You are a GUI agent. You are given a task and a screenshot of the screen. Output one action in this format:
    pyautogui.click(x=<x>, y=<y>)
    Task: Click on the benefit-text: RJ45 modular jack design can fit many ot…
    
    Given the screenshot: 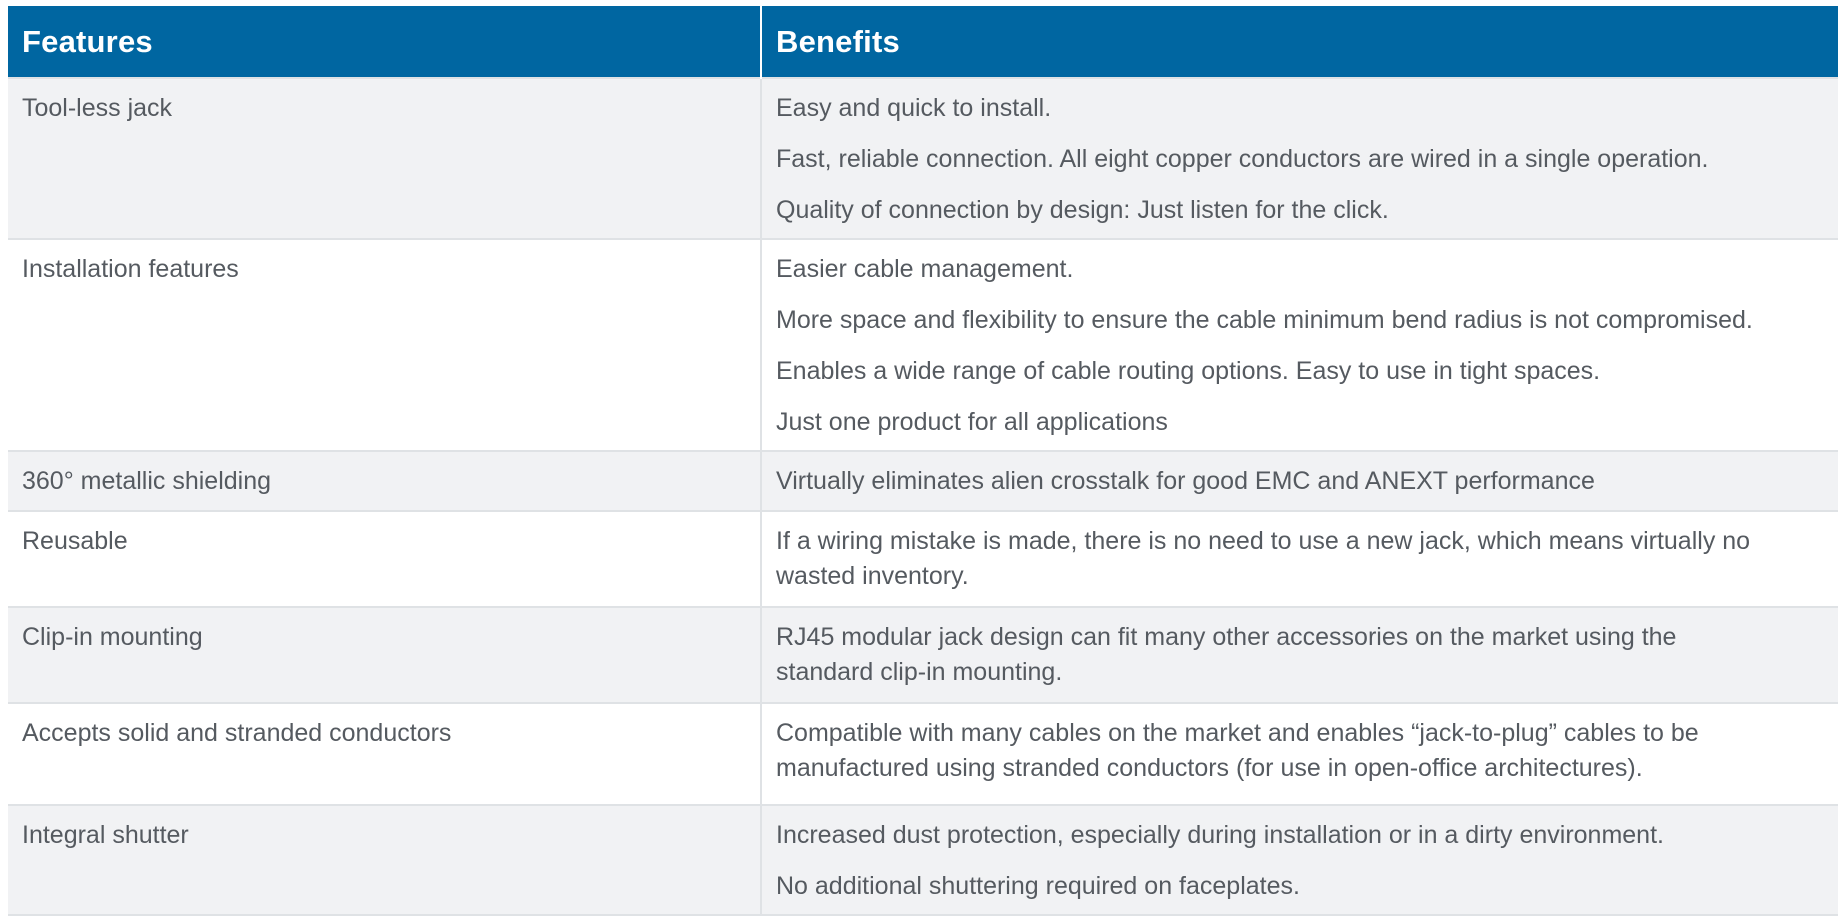 What is the action you would take?
    pyautogui.click(x=1226, y=654)
    